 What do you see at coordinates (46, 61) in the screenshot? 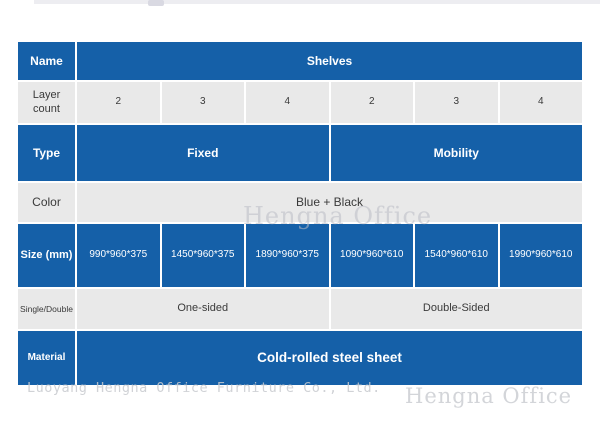
I see `row-label-name: Name` at bounding box center [46, 61].